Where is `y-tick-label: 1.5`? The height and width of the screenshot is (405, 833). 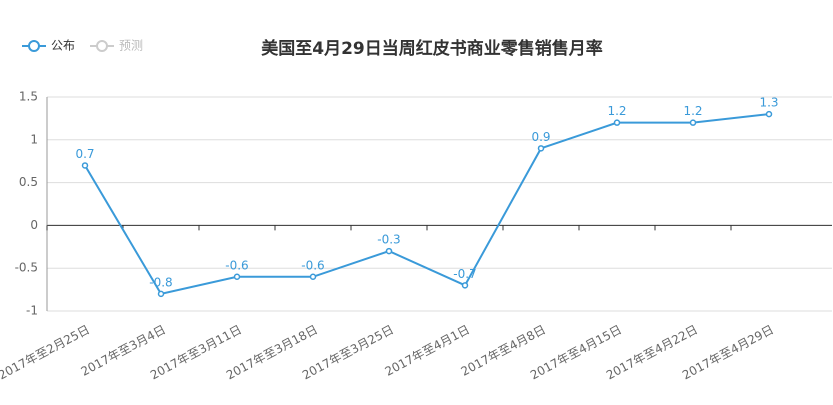
y-tick-label: 1.5 is located at coordinates (28, 97).